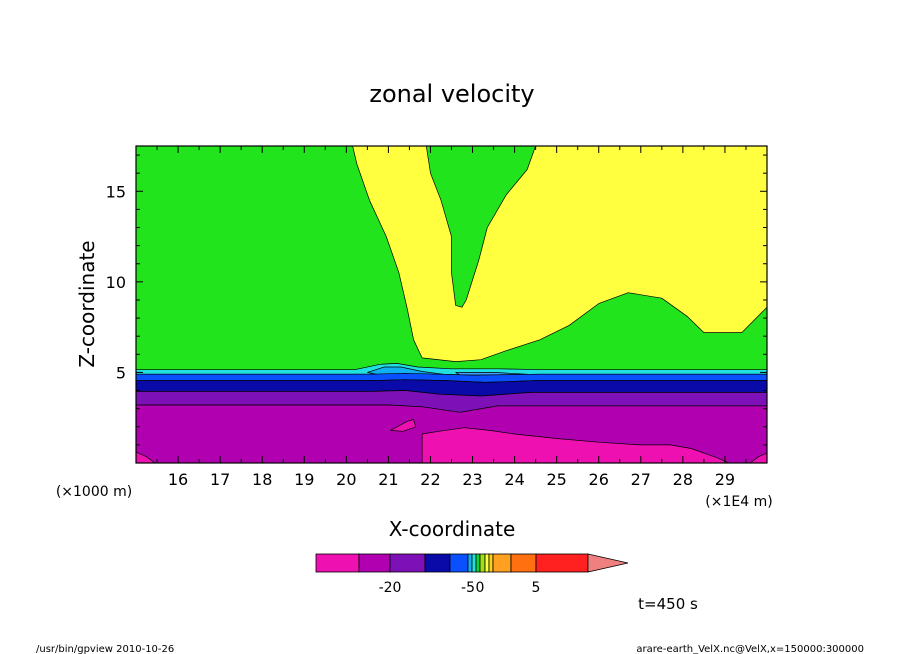  What do you see at coordinates (121, 372) in the screenshot?
I see `y-tick-label: 5` at bounding box center [121, 372].